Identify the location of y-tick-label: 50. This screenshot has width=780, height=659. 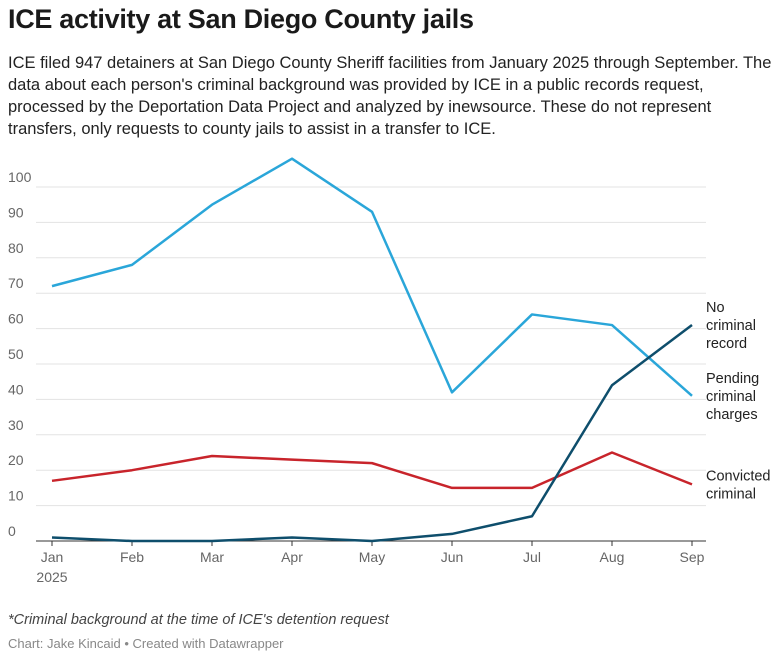
(16, 354).